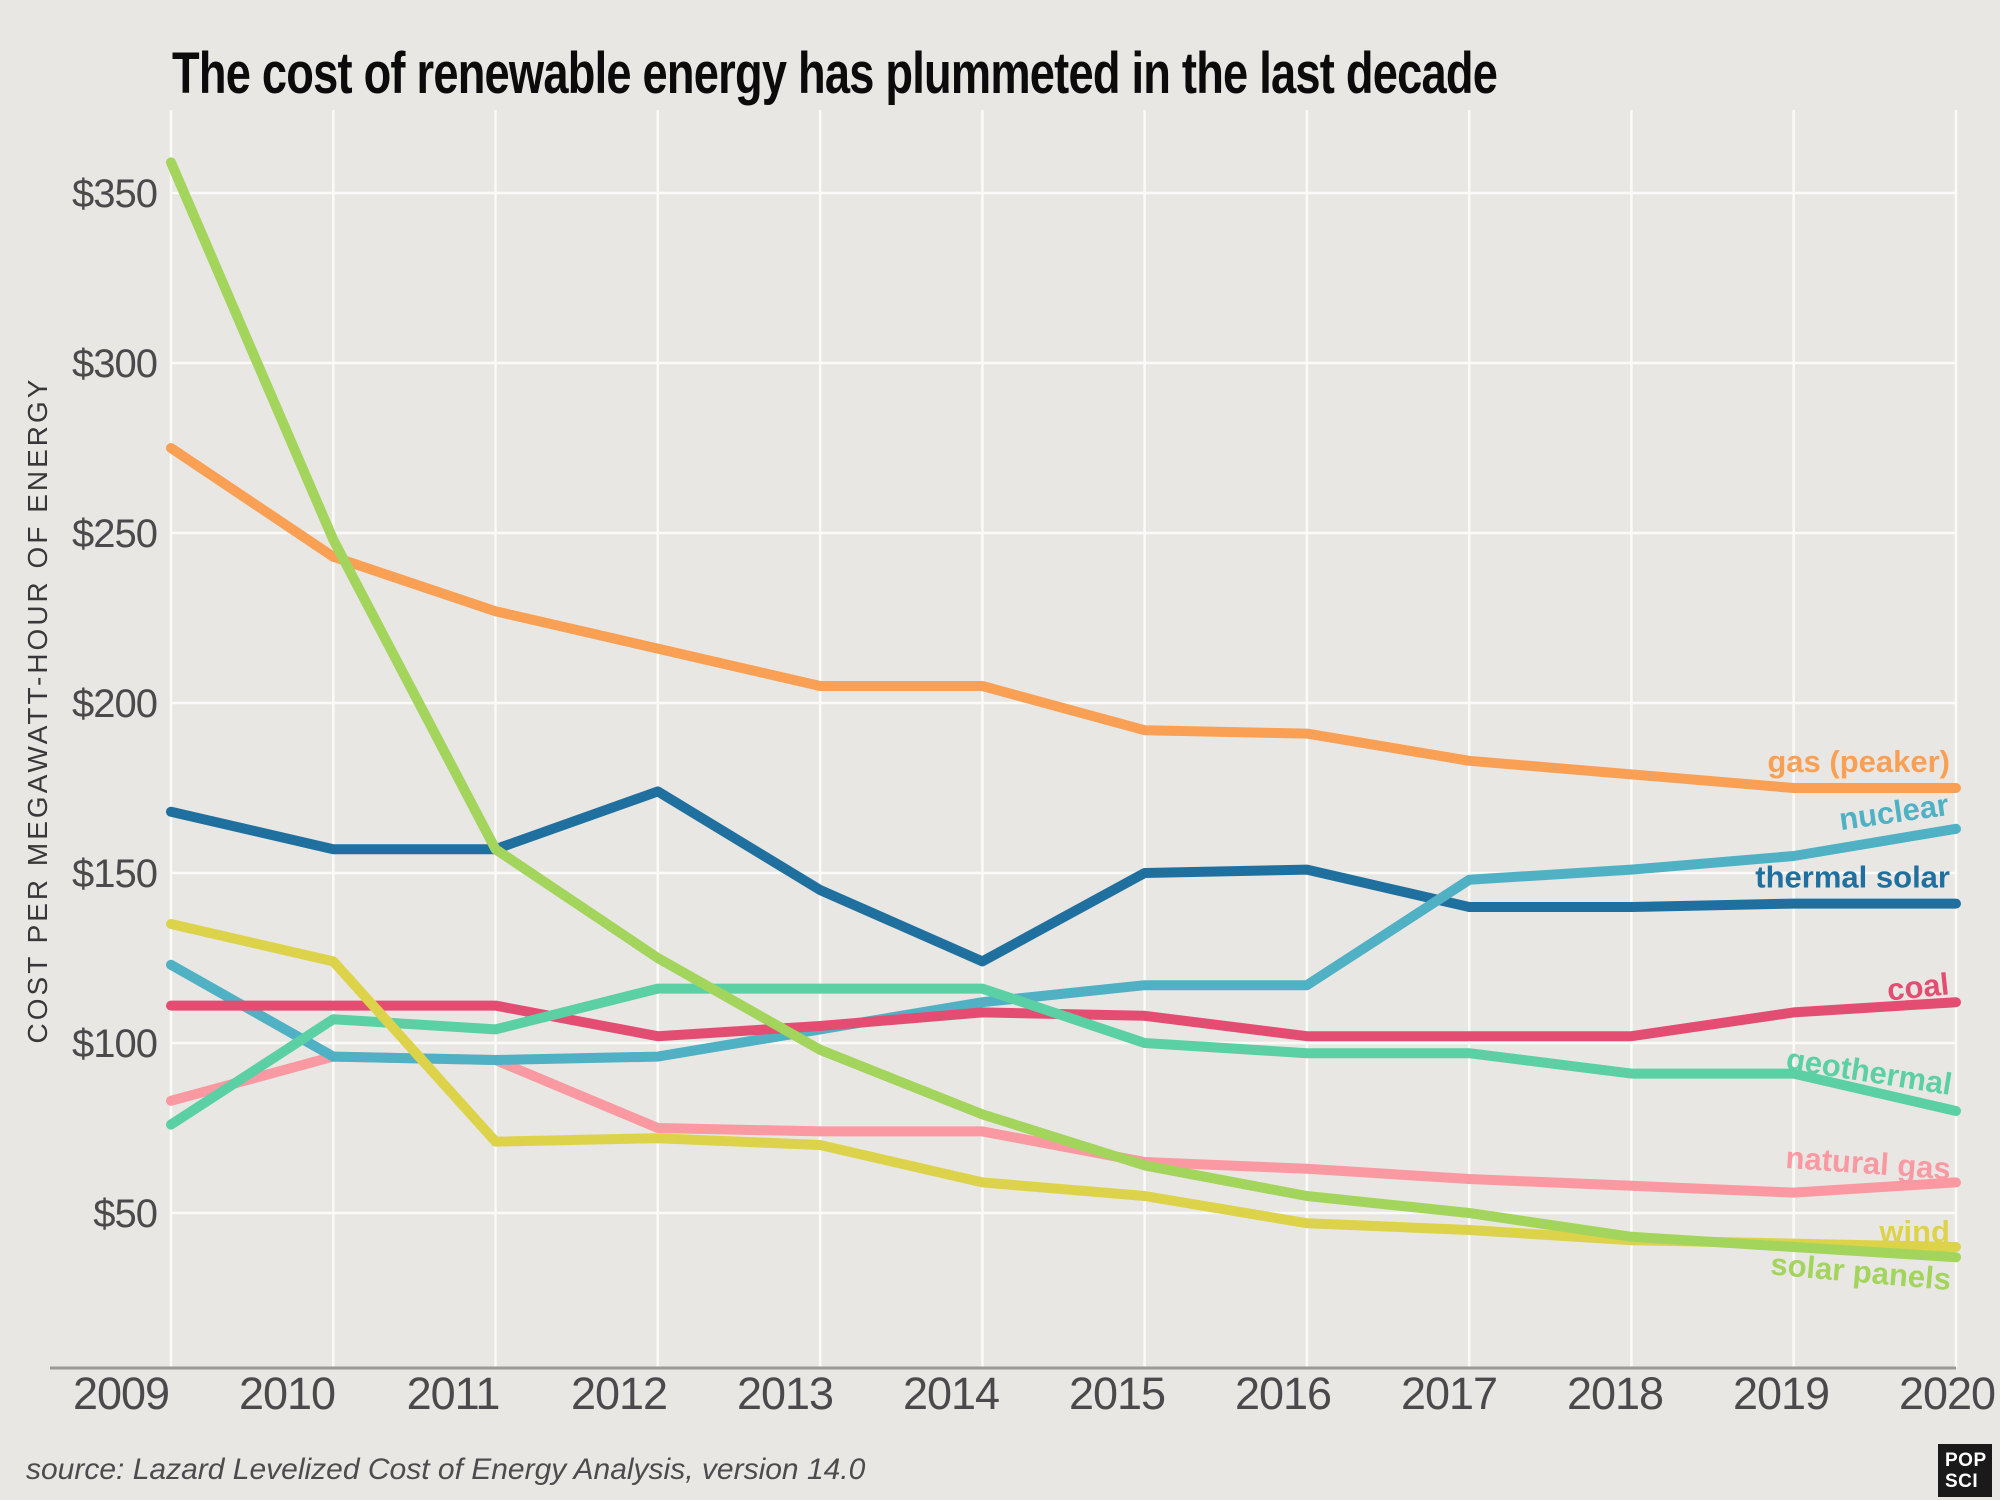 The width and height of the screenshot is (2000, 1500). Describe the element at coordinates (785, 1393) in the screenshot. I see `x-tick-label-2013: 2013` at that location.